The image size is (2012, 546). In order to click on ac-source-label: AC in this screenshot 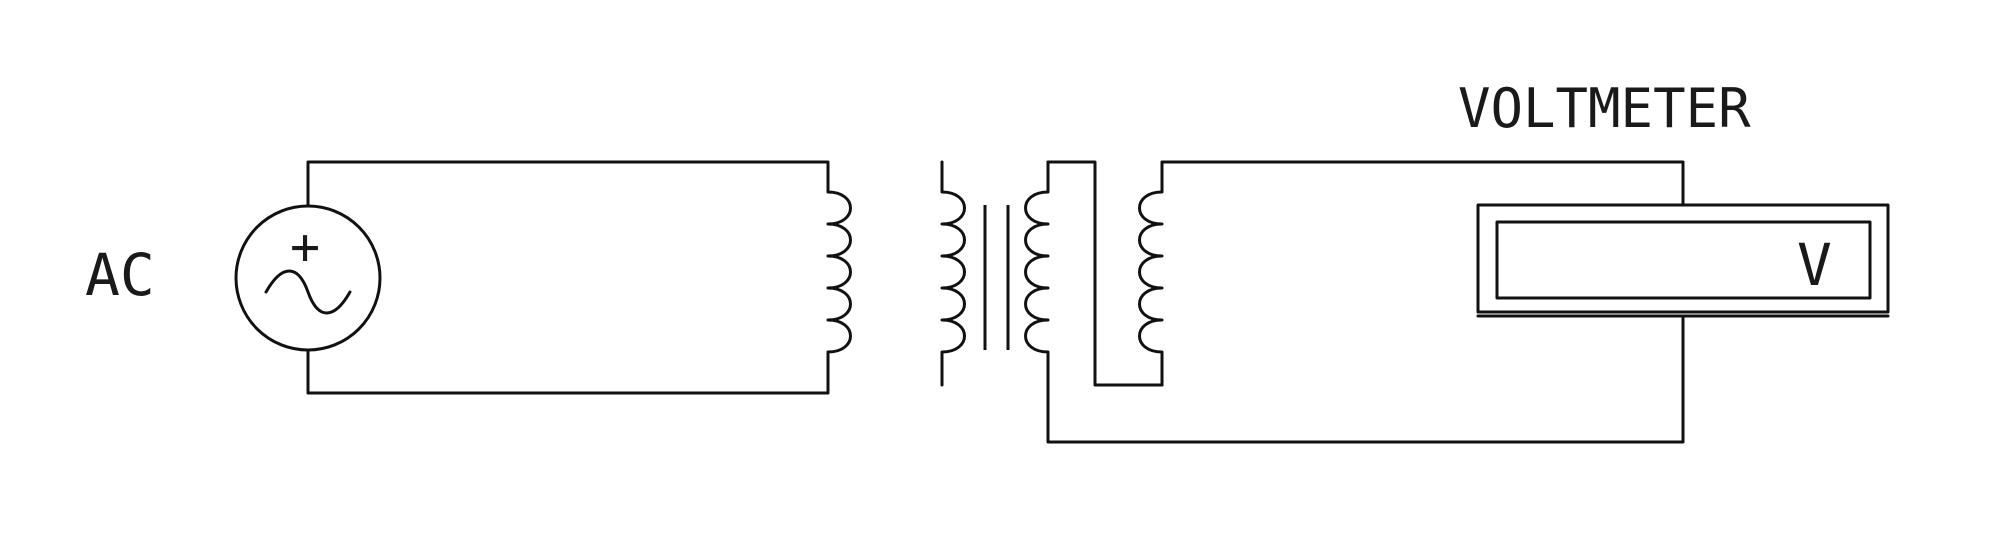, I will do `click(120, 275)`.